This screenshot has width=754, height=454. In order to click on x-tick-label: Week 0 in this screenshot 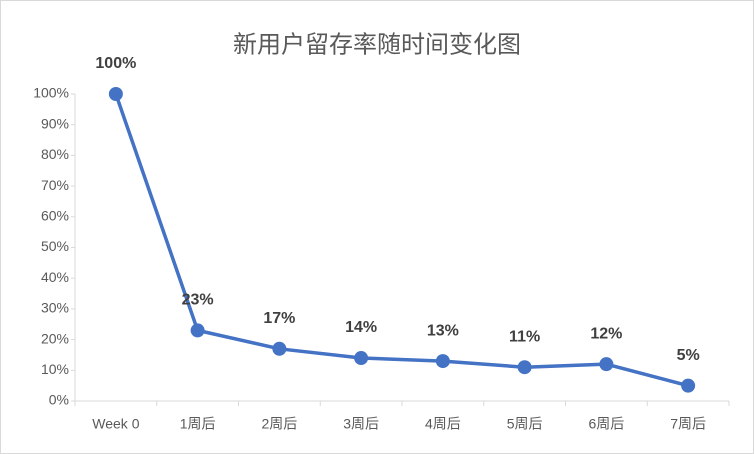, I will do `click(115, 424)`.